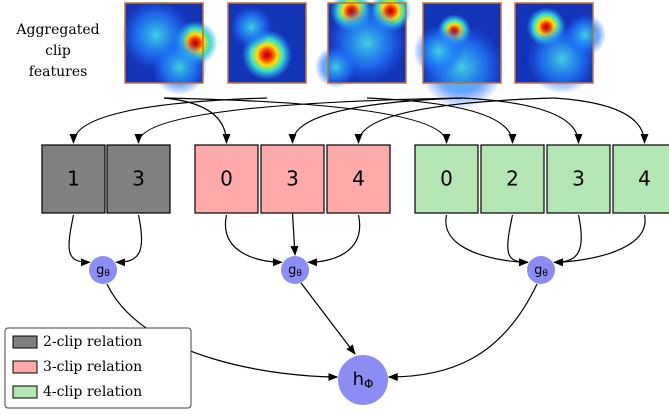  I want to click on clip-index: 1, so click(73, 179).